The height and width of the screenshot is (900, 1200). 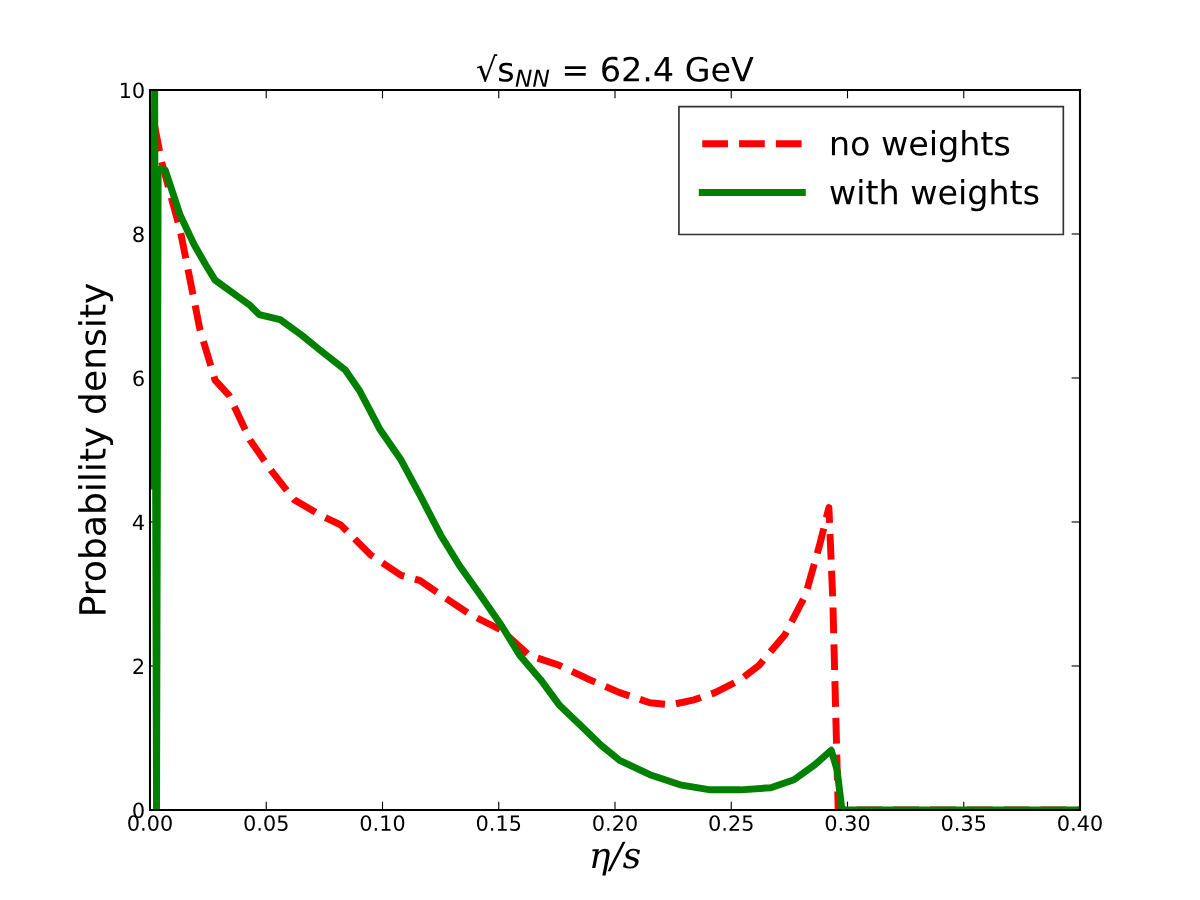 I want to click on legend-label: with weights, so click(x=934, y=195).